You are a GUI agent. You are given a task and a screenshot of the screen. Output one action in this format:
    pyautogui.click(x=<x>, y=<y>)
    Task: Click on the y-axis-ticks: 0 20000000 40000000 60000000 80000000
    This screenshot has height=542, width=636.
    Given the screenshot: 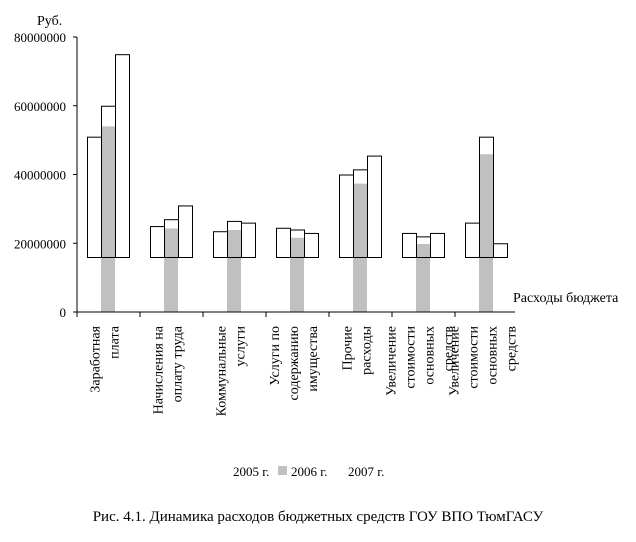 What is the action you would take?
    pyautogui.click(x=45, y=175)
    